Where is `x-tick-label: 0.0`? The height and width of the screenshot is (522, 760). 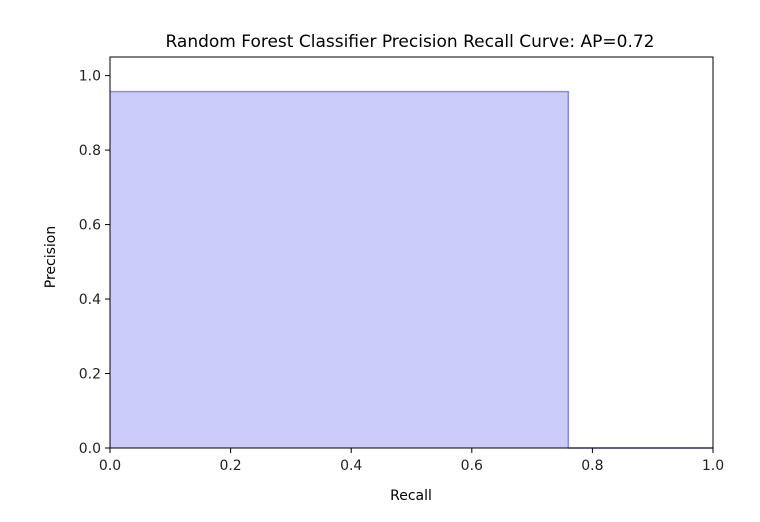
x-tick-label: 0.0 is located at coordinates (110, 466).